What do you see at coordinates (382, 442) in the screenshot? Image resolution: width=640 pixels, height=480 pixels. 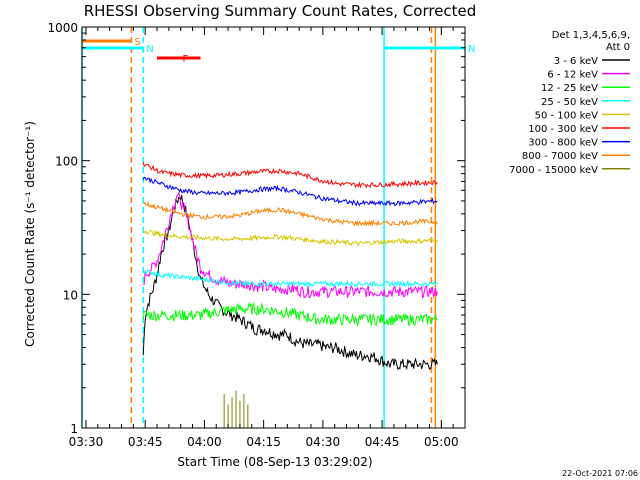 I see `x-tick-label-5: 04:45` at bounding box center [382, 442].